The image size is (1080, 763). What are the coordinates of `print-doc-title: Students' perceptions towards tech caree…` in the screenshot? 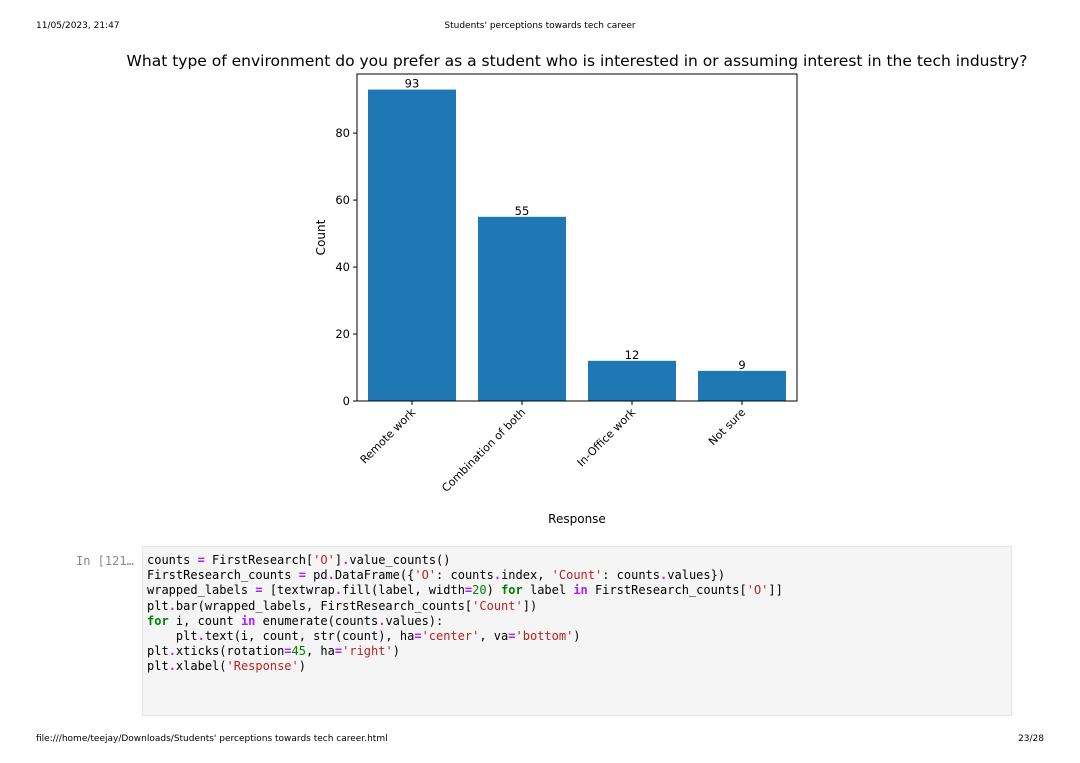 It's located at (540, 26).